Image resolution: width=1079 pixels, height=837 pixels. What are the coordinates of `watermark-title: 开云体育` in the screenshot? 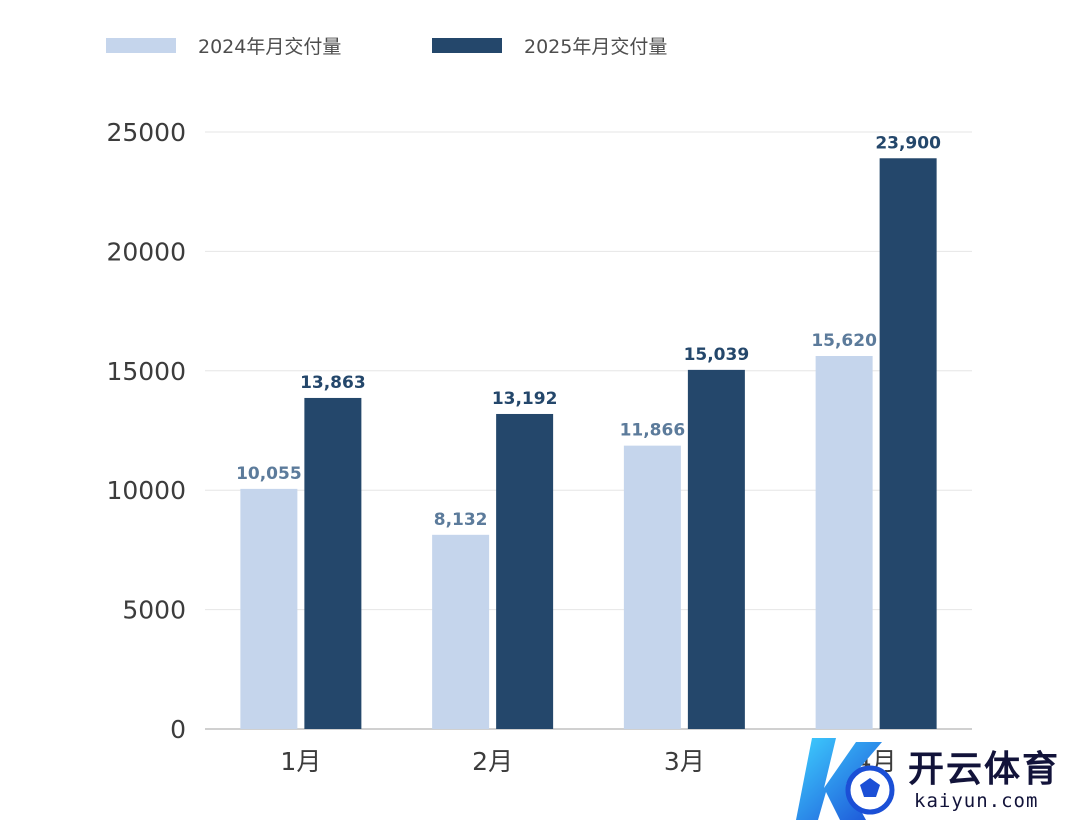 It's located at (984, 769).